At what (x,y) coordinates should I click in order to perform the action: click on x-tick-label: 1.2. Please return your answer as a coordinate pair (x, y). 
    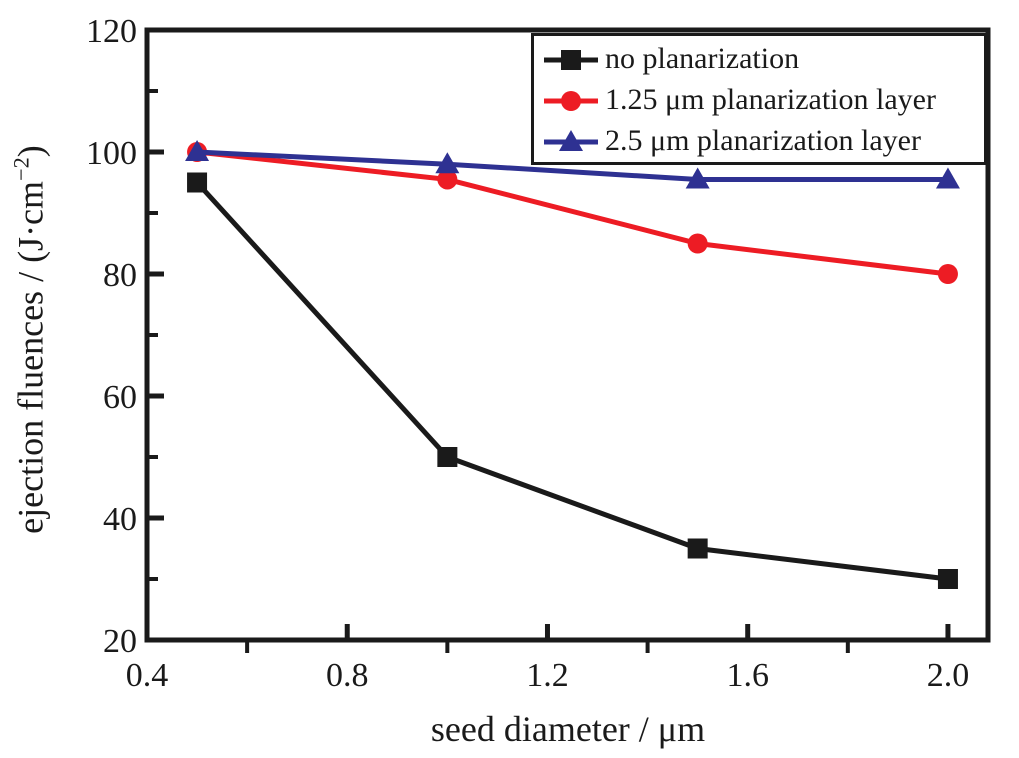
    Looking at the image, I should click on (547, 675).